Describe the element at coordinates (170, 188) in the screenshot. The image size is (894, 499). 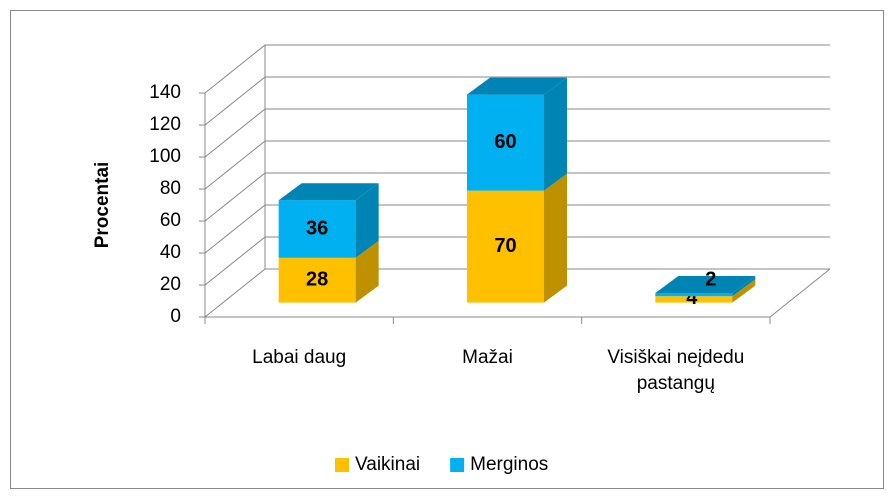
I see `y-tick-label: 80` at that location.